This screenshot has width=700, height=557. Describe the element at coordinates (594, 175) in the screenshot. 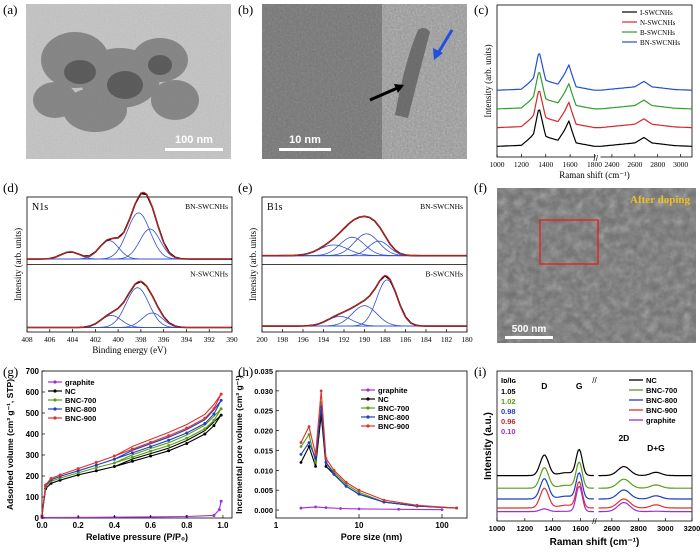

I see `x-axis-label: Raman shift (cm⁻¹)` at that location.